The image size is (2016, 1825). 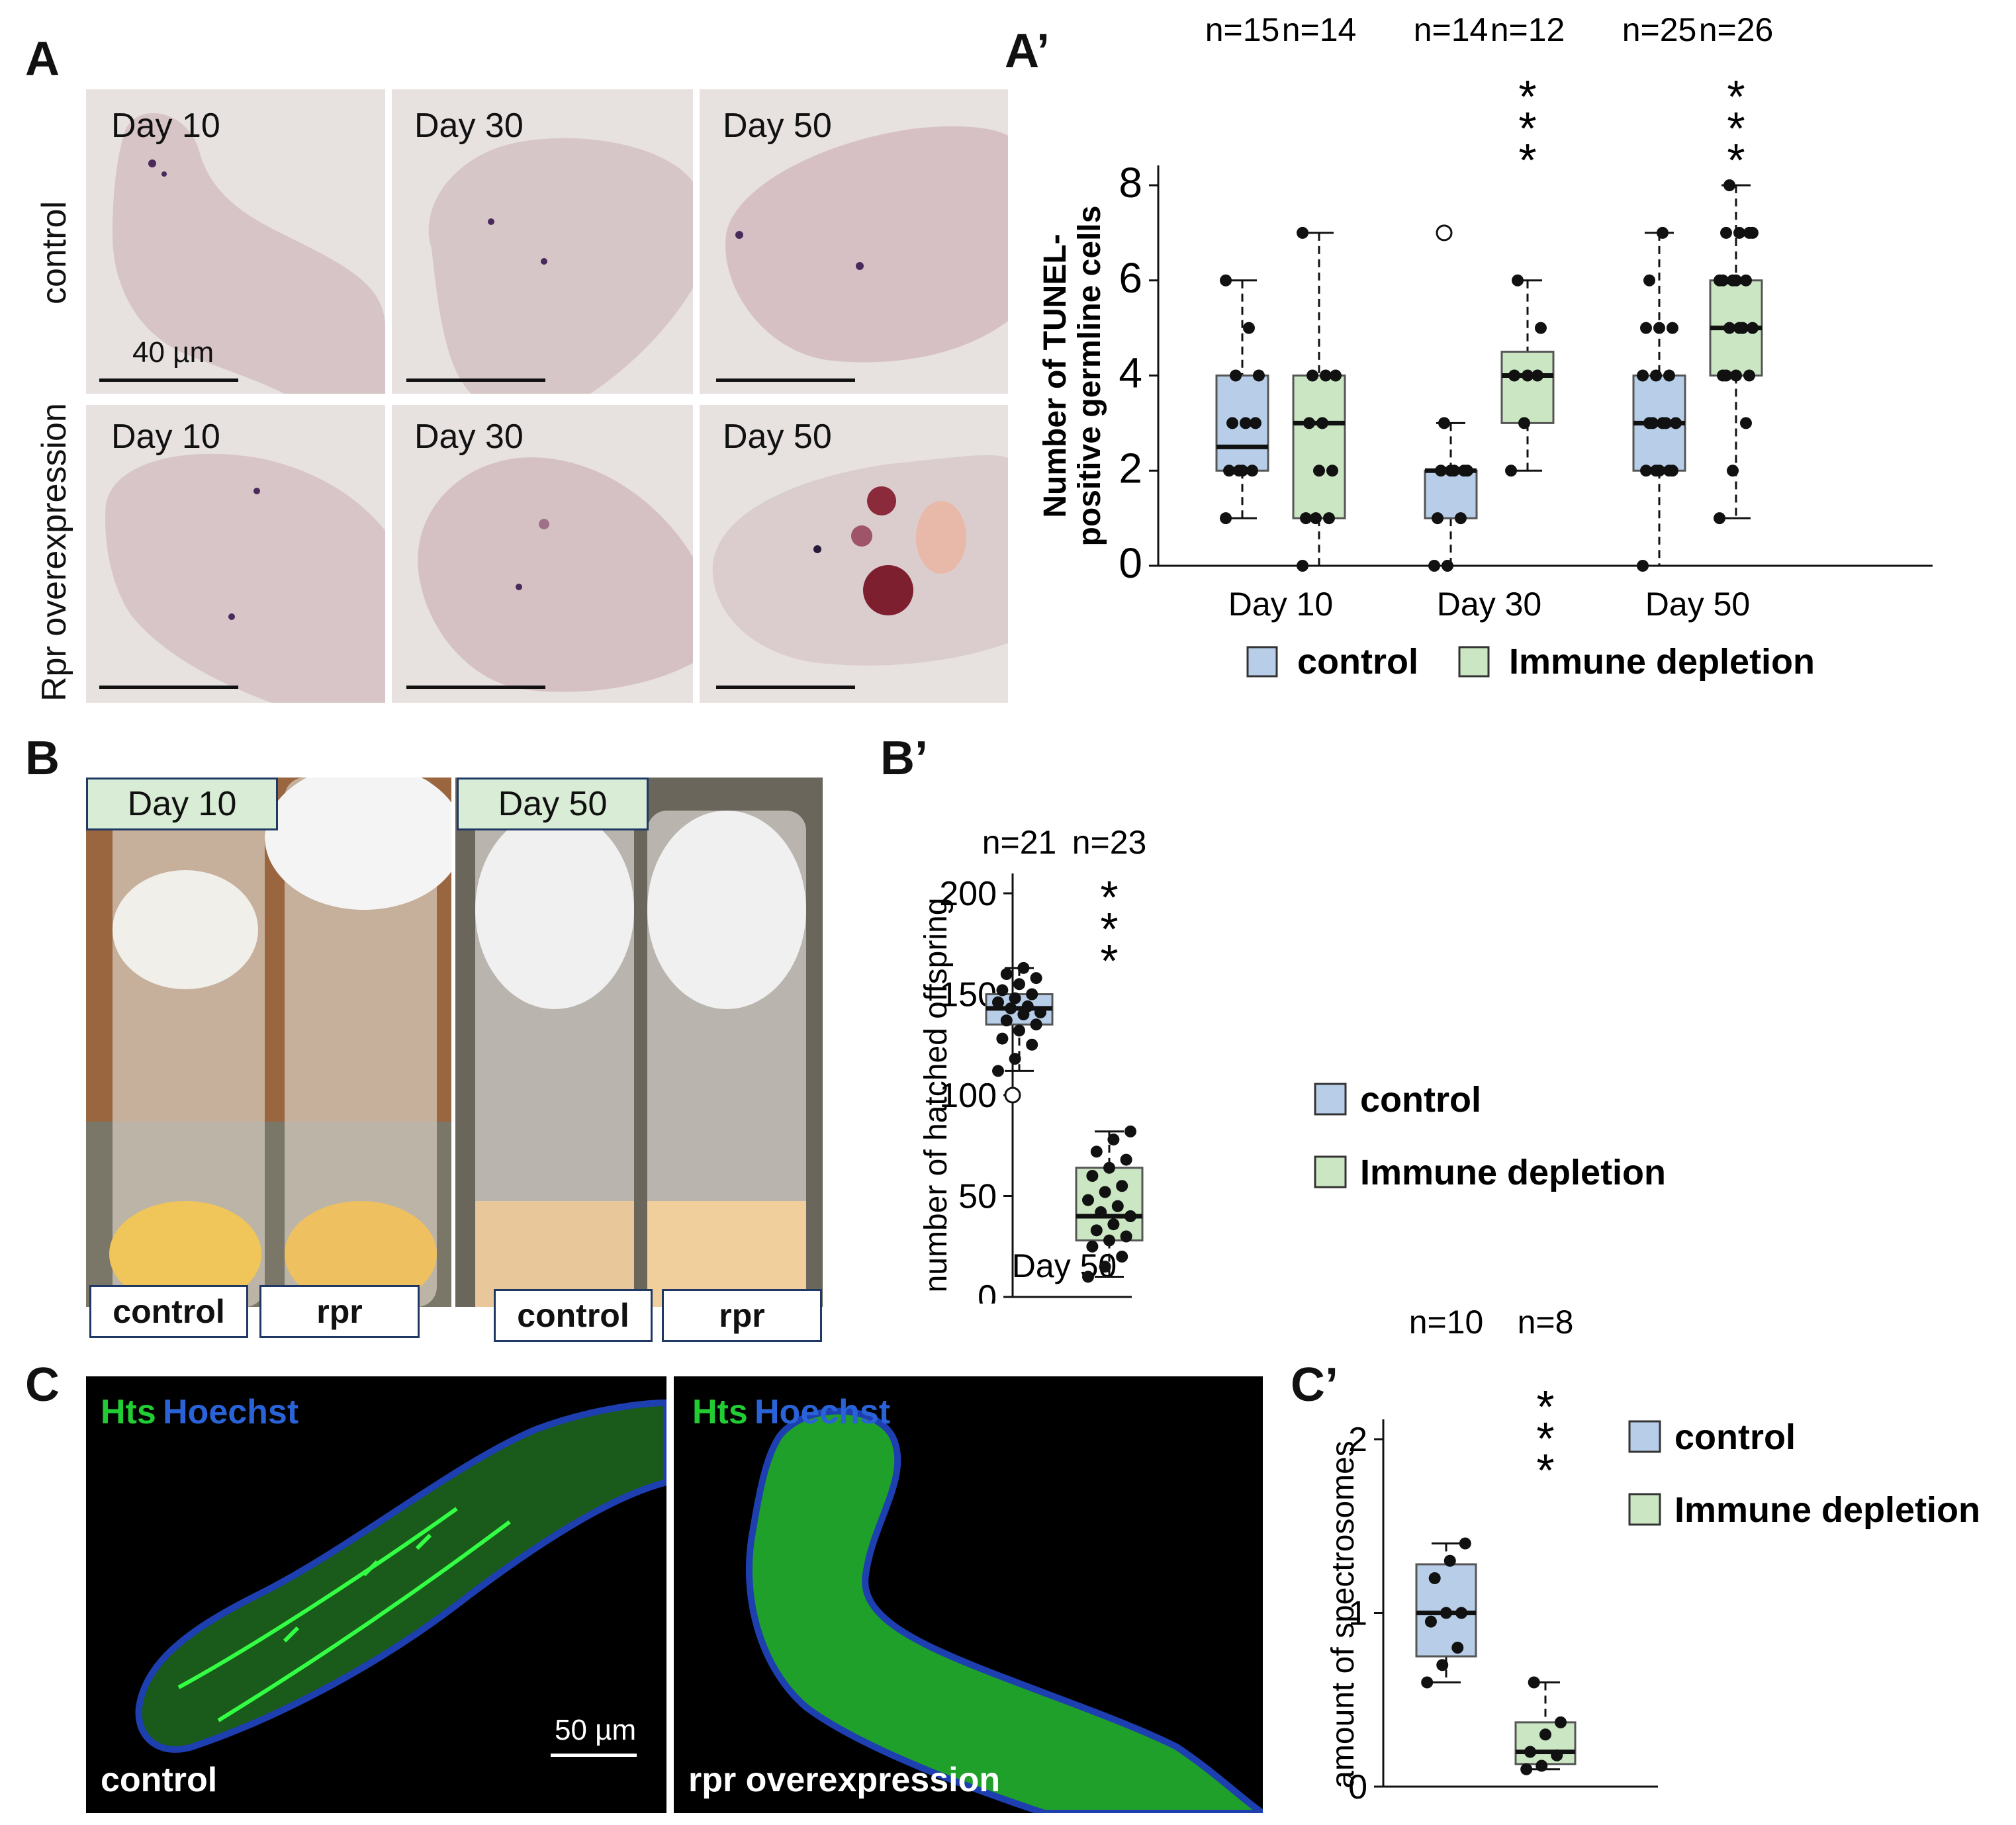 I want to click on x-tick-label: Day 10, so click(x=1280, y=604).